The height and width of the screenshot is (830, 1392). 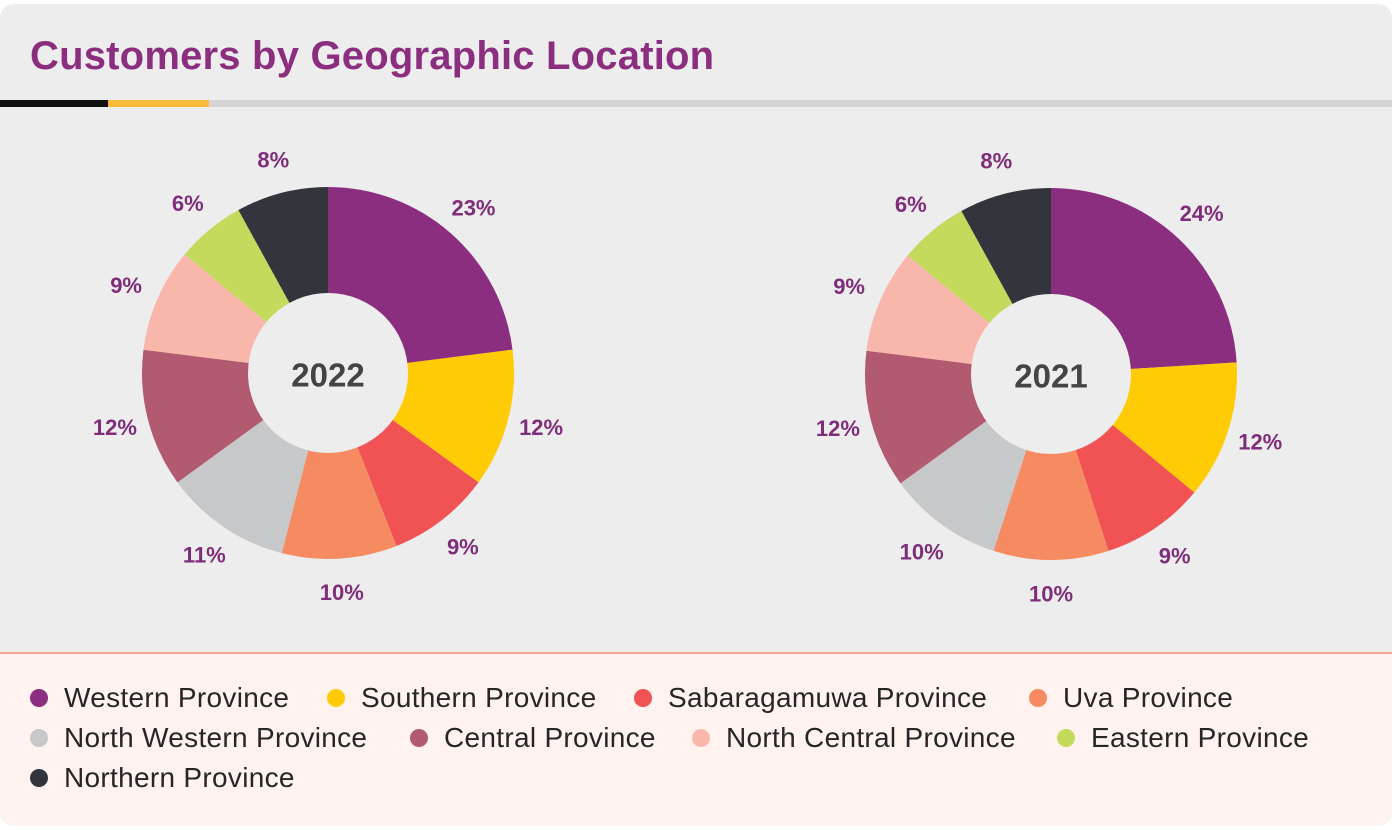 I want to click on legend-item-sabaragamuwa: Sabaragamuwa Province, so click(x=810, y=698).